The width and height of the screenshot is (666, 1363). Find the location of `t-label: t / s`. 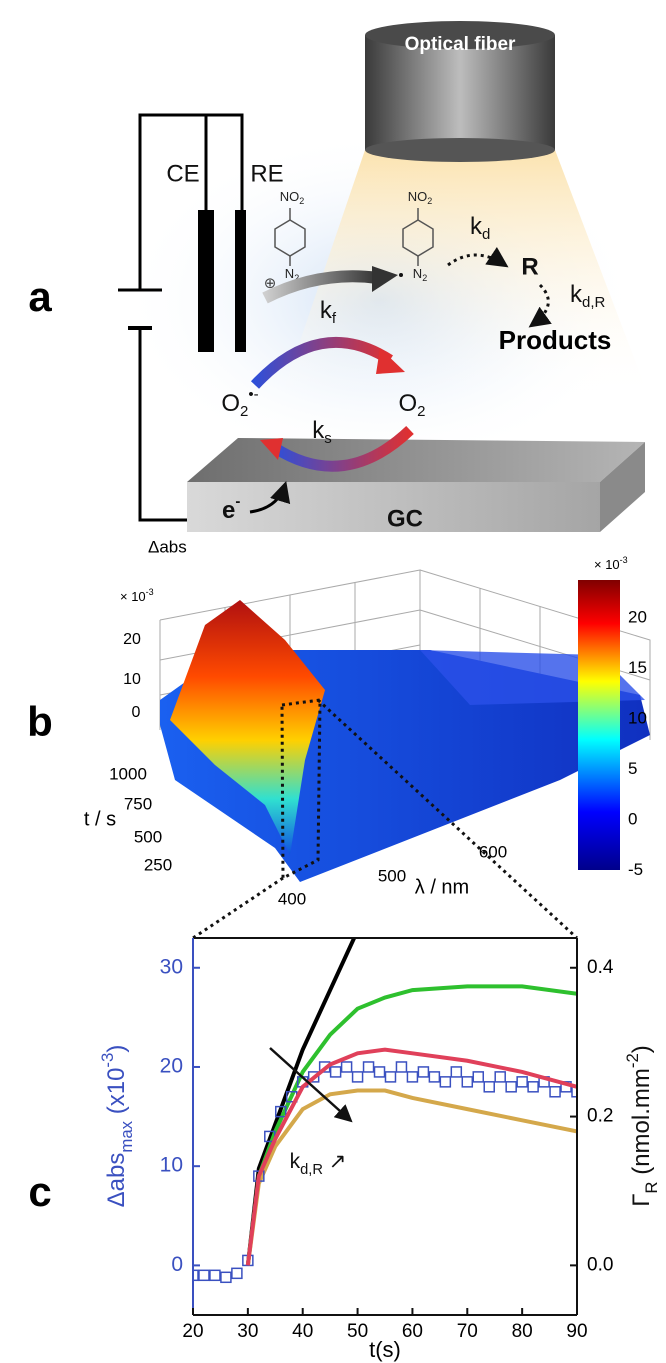

t-label: t / s is located at coordinates (100, 819).